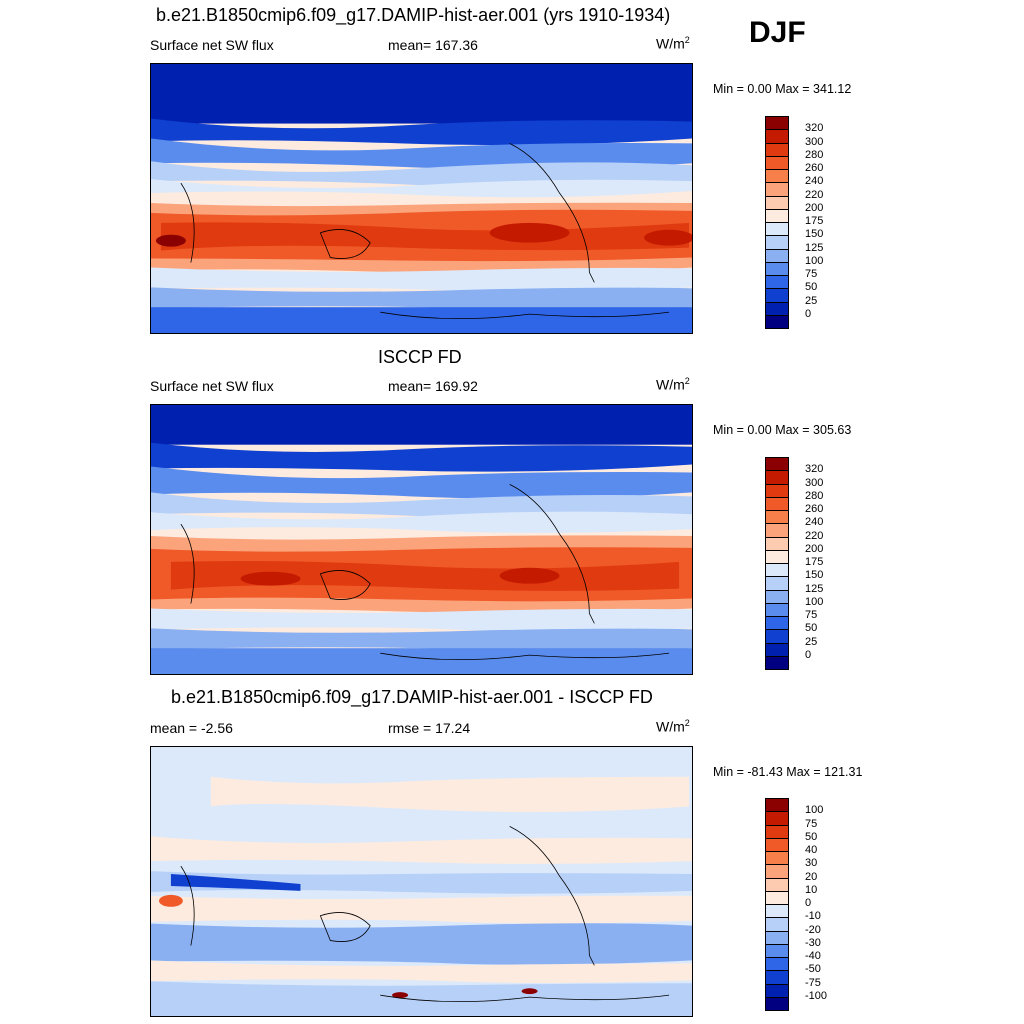 The width and height of the screenshot is (1024, 1024). What do you see at coordinates (673, 384) in the screenshot?
I see `panel-2-units: W/m2` at bounding box center [673, 384].